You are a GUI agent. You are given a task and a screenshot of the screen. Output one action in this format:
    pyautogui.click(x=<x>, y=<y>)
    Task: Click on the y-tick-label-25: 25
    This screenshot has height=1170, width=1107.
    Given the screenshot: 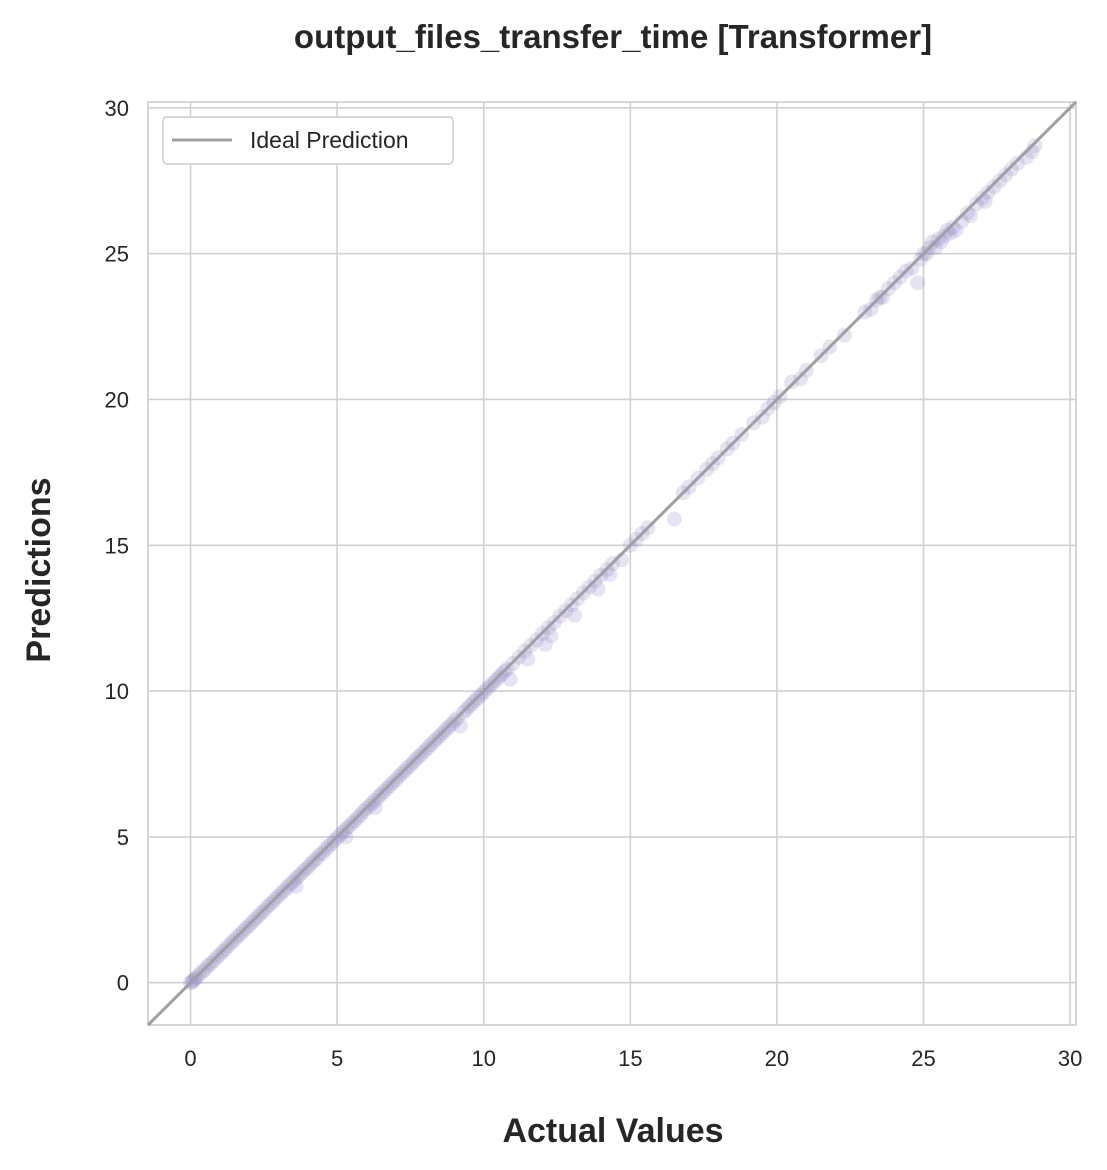 What is the action you would take?
    pyautogui.click(x=117, y=254)
    